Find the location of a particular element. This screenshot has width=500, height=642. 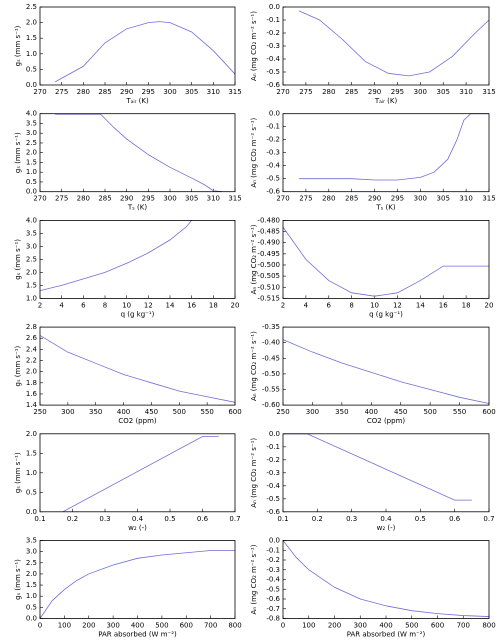

y-tick-label: 3.5 is located at coordinates (31, 123).